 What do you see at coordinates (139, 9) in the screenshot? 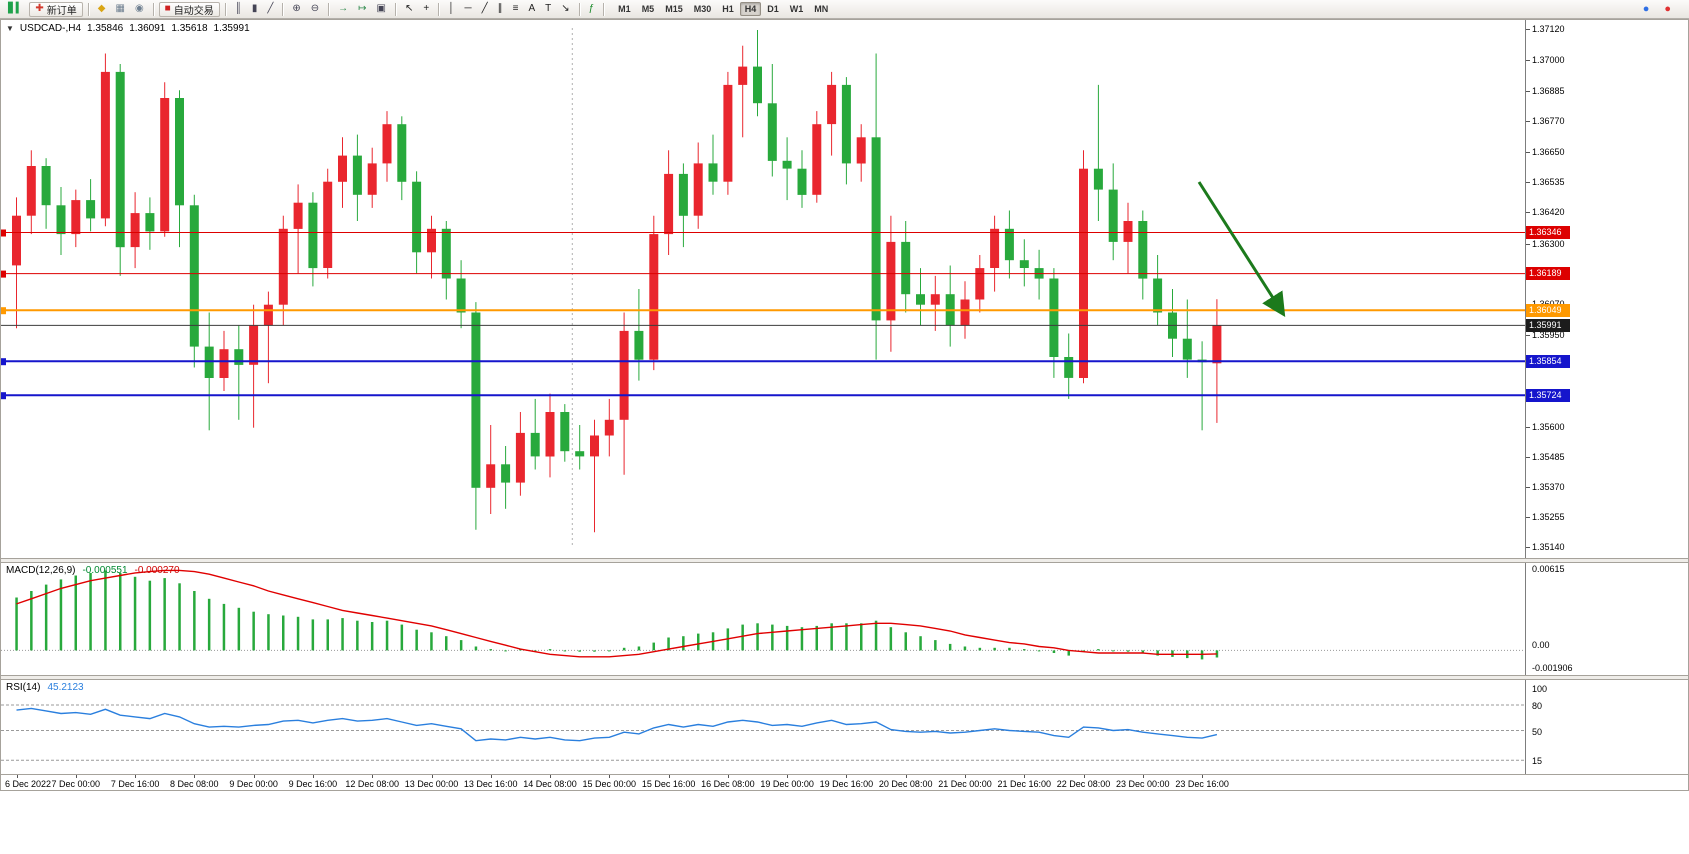
I see `news-sound-icon: ◉` at bounding box center [139, 9].